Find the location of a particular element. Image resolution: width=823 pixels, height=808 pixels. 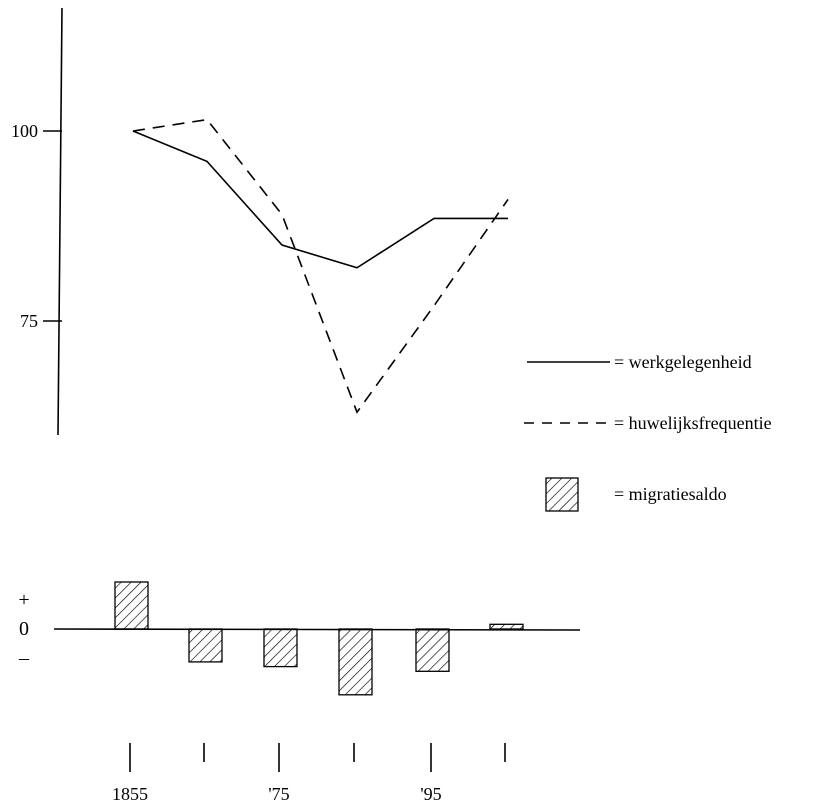

legend-item-migratiesaldo: = migratiesaldo is located at coordinates (636, 494).